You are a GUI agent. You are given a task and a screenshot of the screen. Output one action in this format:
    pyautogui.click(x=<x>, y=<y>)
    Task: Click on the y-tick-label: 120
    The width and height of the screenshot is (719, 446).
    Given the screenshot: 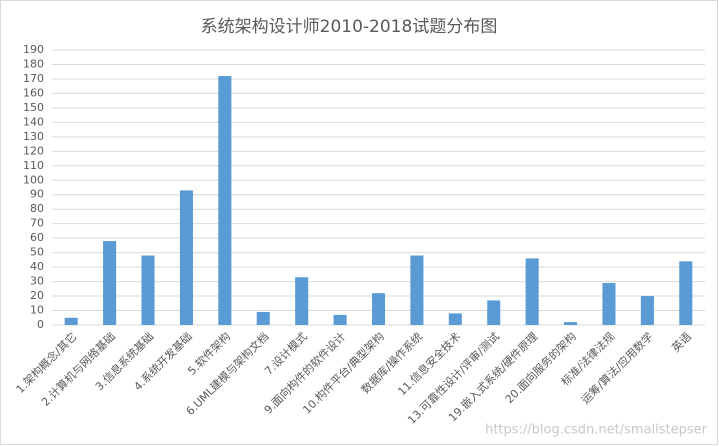 What is the action you would take?
    pyautogui.click(x=33, y=150)
    